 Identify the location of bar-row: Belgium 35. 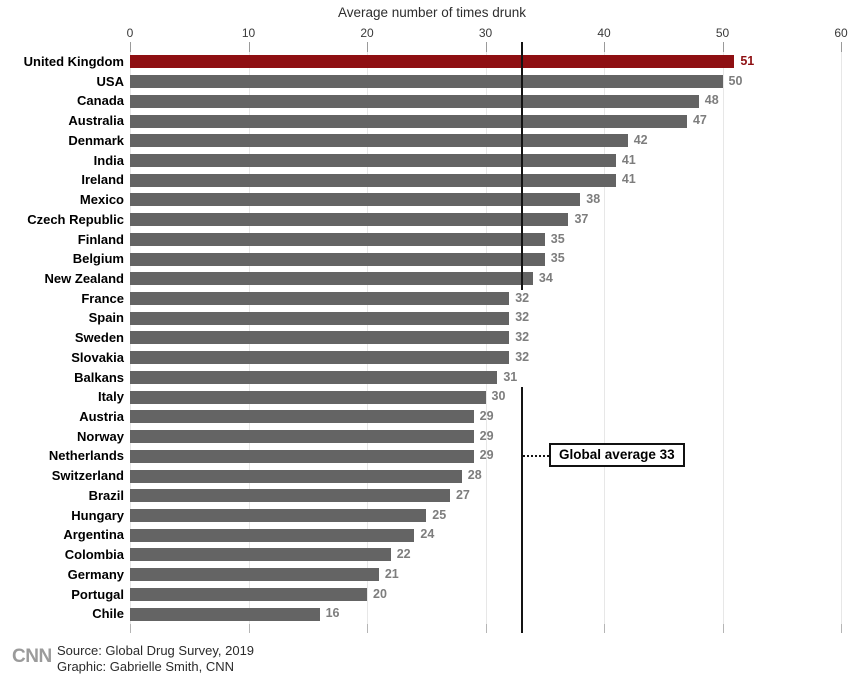
(457, 259).